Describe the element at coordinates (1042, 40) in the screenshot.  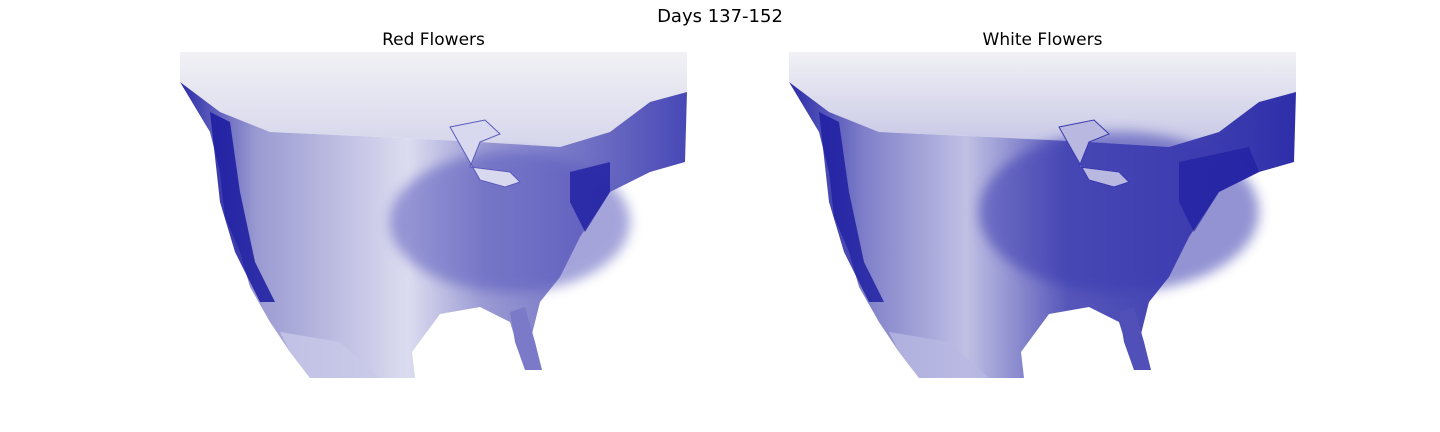
I see `panel-title-white-flowers: White Flowers` at that location.